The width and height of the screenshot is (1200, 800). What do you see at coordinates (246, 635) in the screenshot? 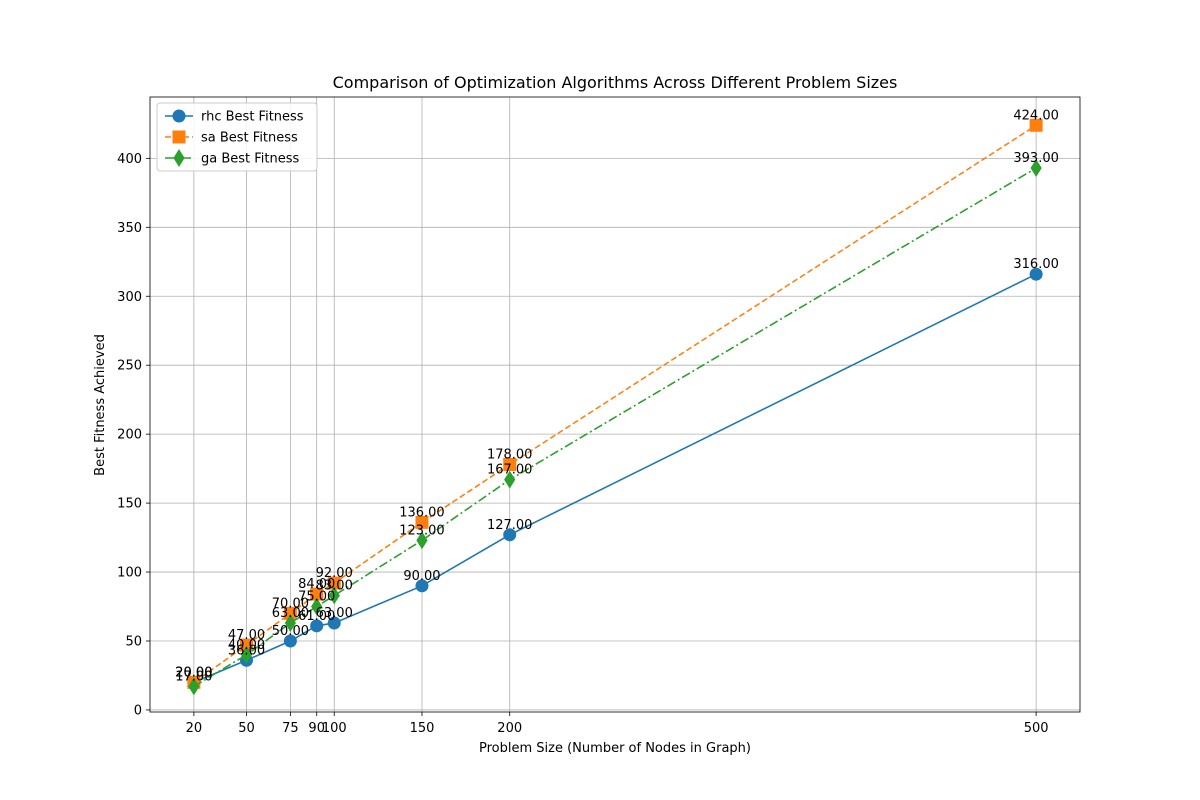
I see `data-label: 47.00` at bounding box center [246, 635].